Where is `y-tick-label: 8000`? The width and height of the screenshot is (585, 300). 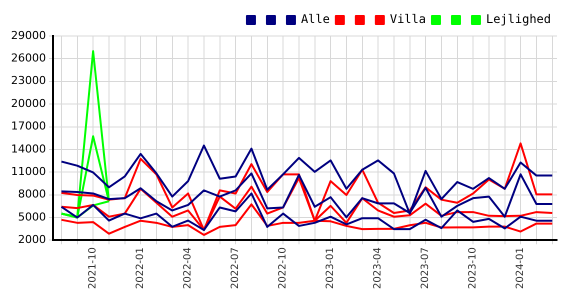
y-tick-label: 8000 is located at coordinates (32, 194).